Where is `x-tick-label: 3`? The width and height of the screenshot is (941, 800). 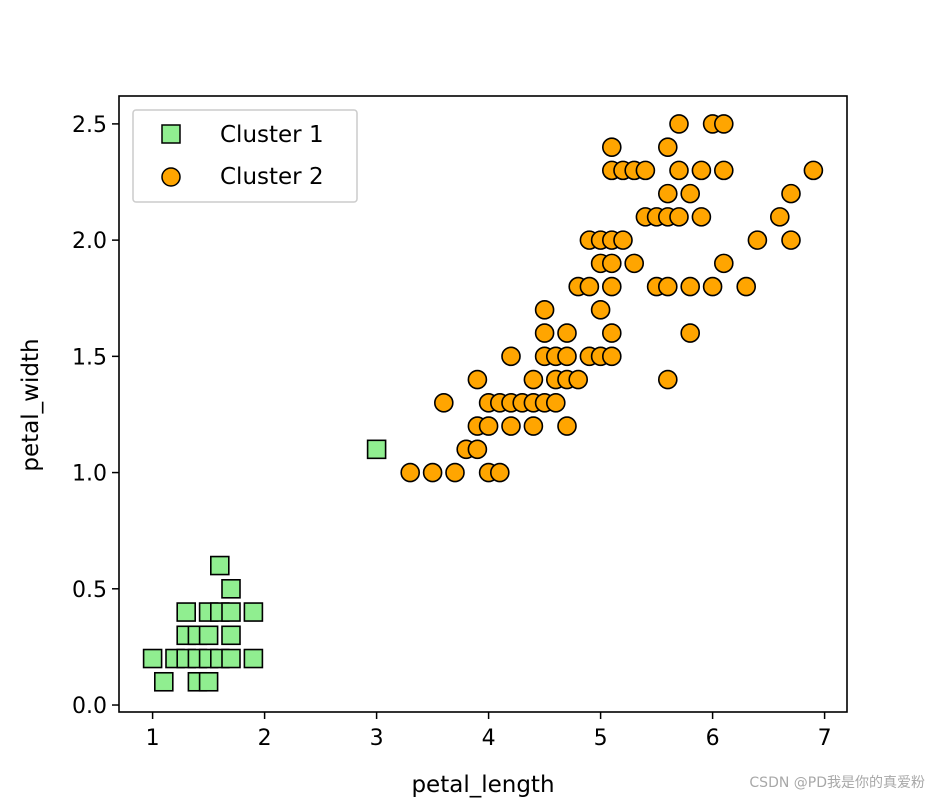 x-tick-label: 3 is located at coordinates (377, 738).